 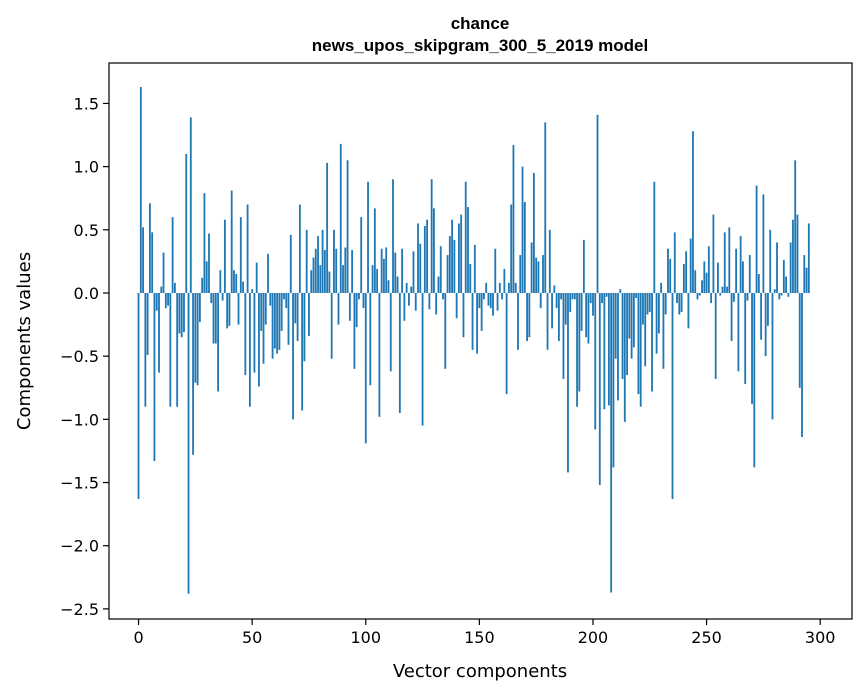 What do you see at coordinates (480, 45) in the screenshot?
I see `chart-subtitle: news_upos_skipgram_300_5_2019 model` at bounding box center [480, 45].